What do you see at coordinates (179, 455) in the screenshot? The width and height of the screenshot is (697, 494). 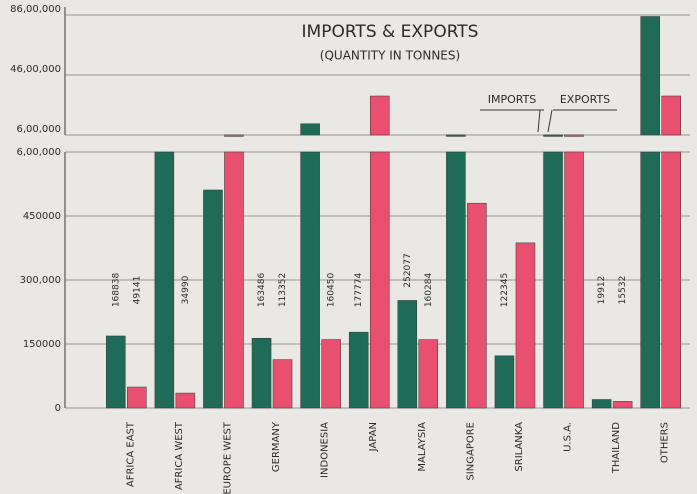 I see `x-tick-label: AFRICA WEST` at bounding box center [179, 455].